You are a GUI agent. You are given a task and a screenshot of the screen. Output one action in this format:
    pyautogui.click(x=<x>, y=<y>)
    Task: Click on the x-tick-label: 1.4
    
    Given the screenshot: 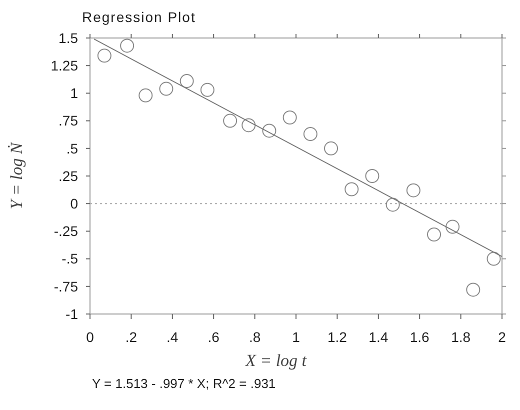 What is the action you would take?
    pyautogui.click(x=378, y=337)
    